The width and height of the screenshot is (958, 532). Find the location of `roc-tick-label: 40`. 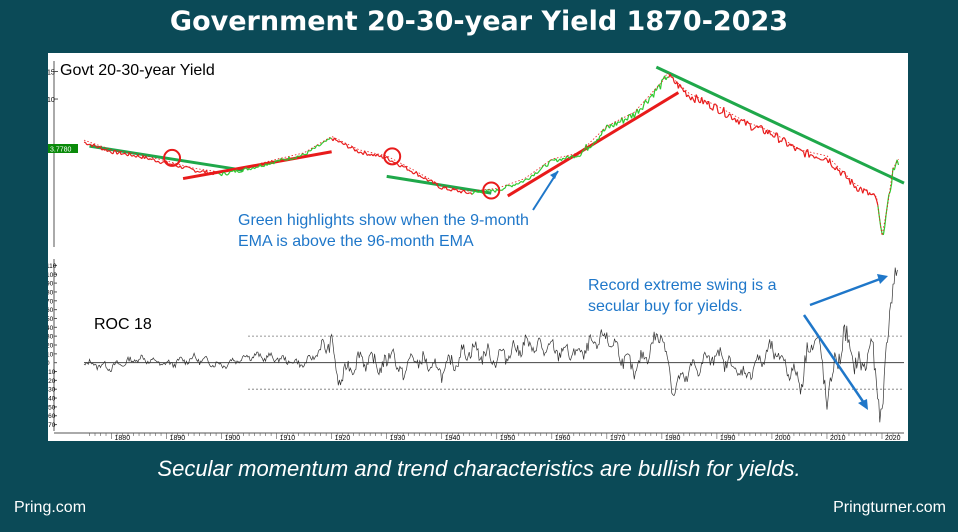

roc-tick-label: 40 is located at coordinates (51, 328).